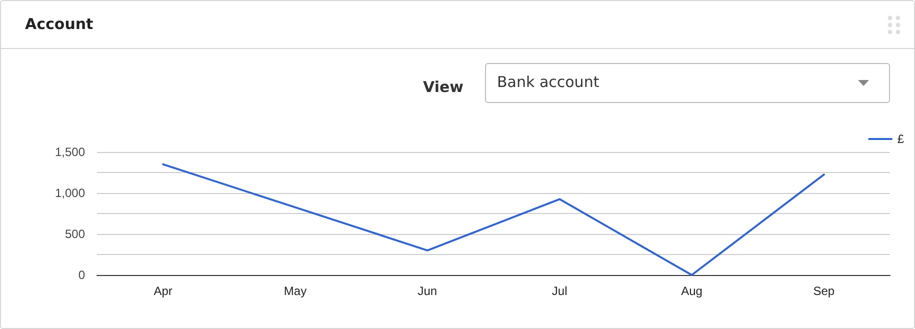 The width and height of the screenshot is (915, 329). I want to click on text: View, so click(443, 87).